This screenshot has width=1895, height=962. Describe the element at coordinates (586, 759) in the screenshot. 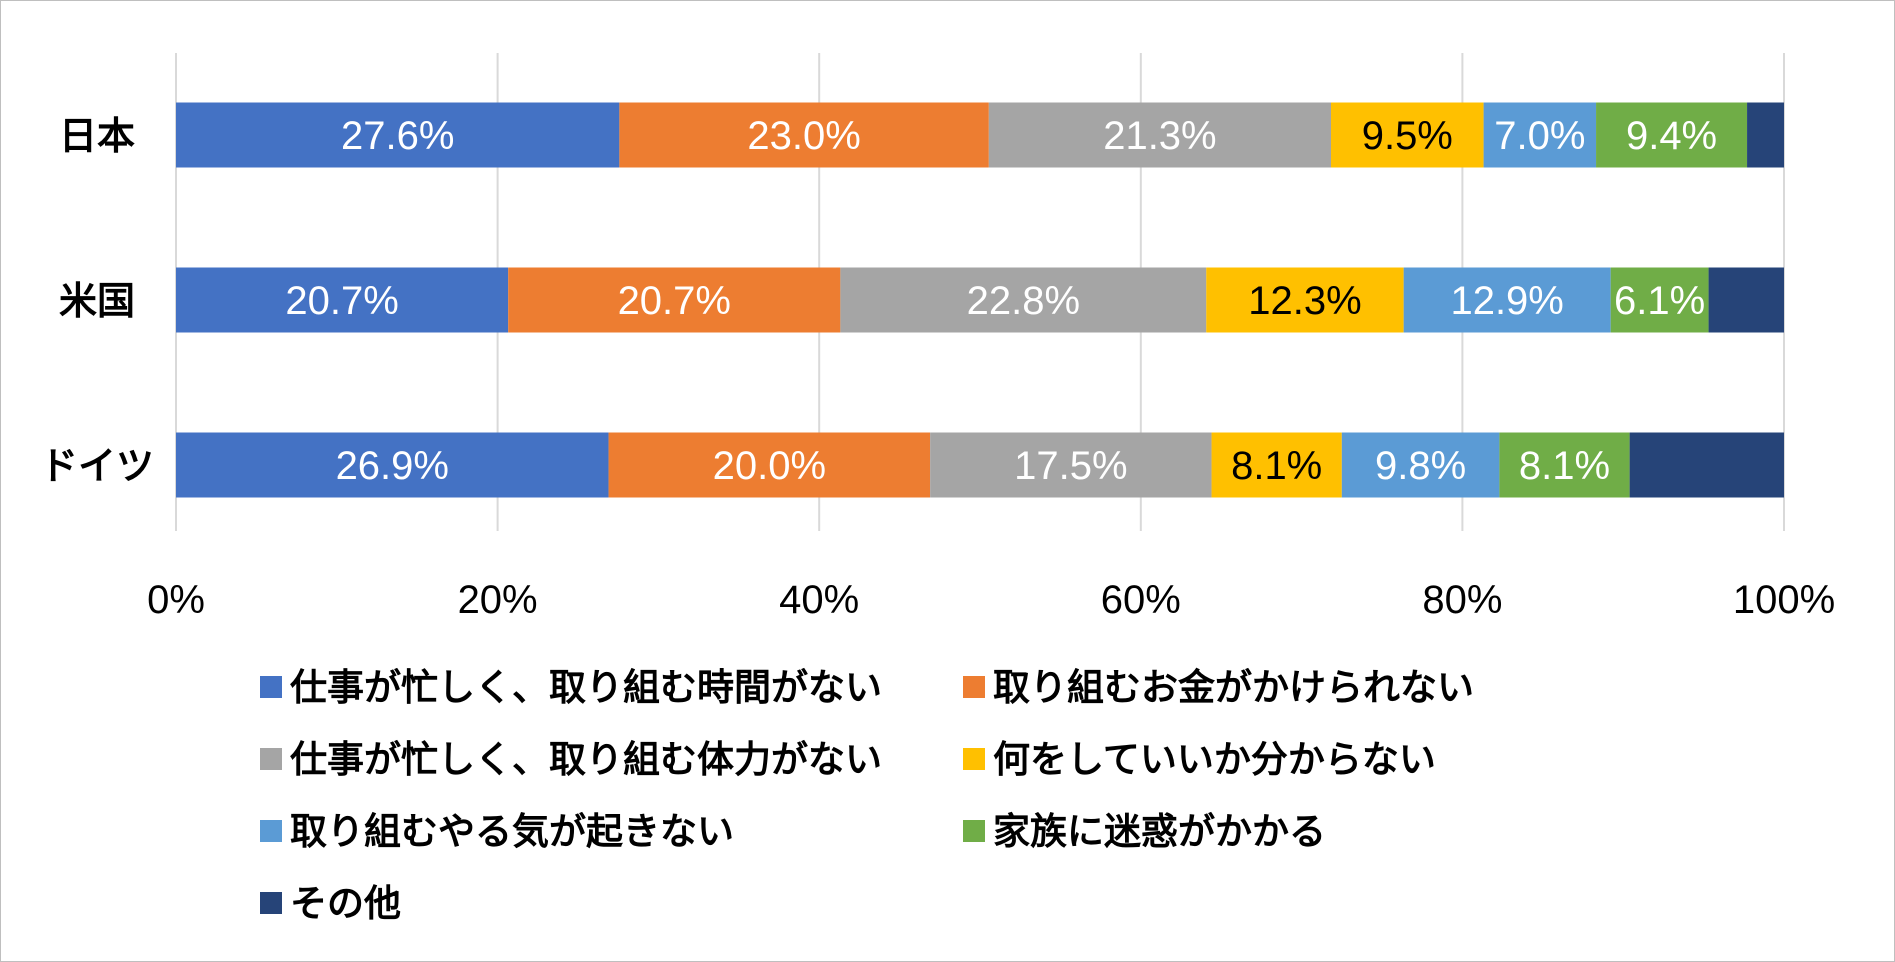

I see `legend-label: 仕事が忙しく、取り組む体力がない` at that location.